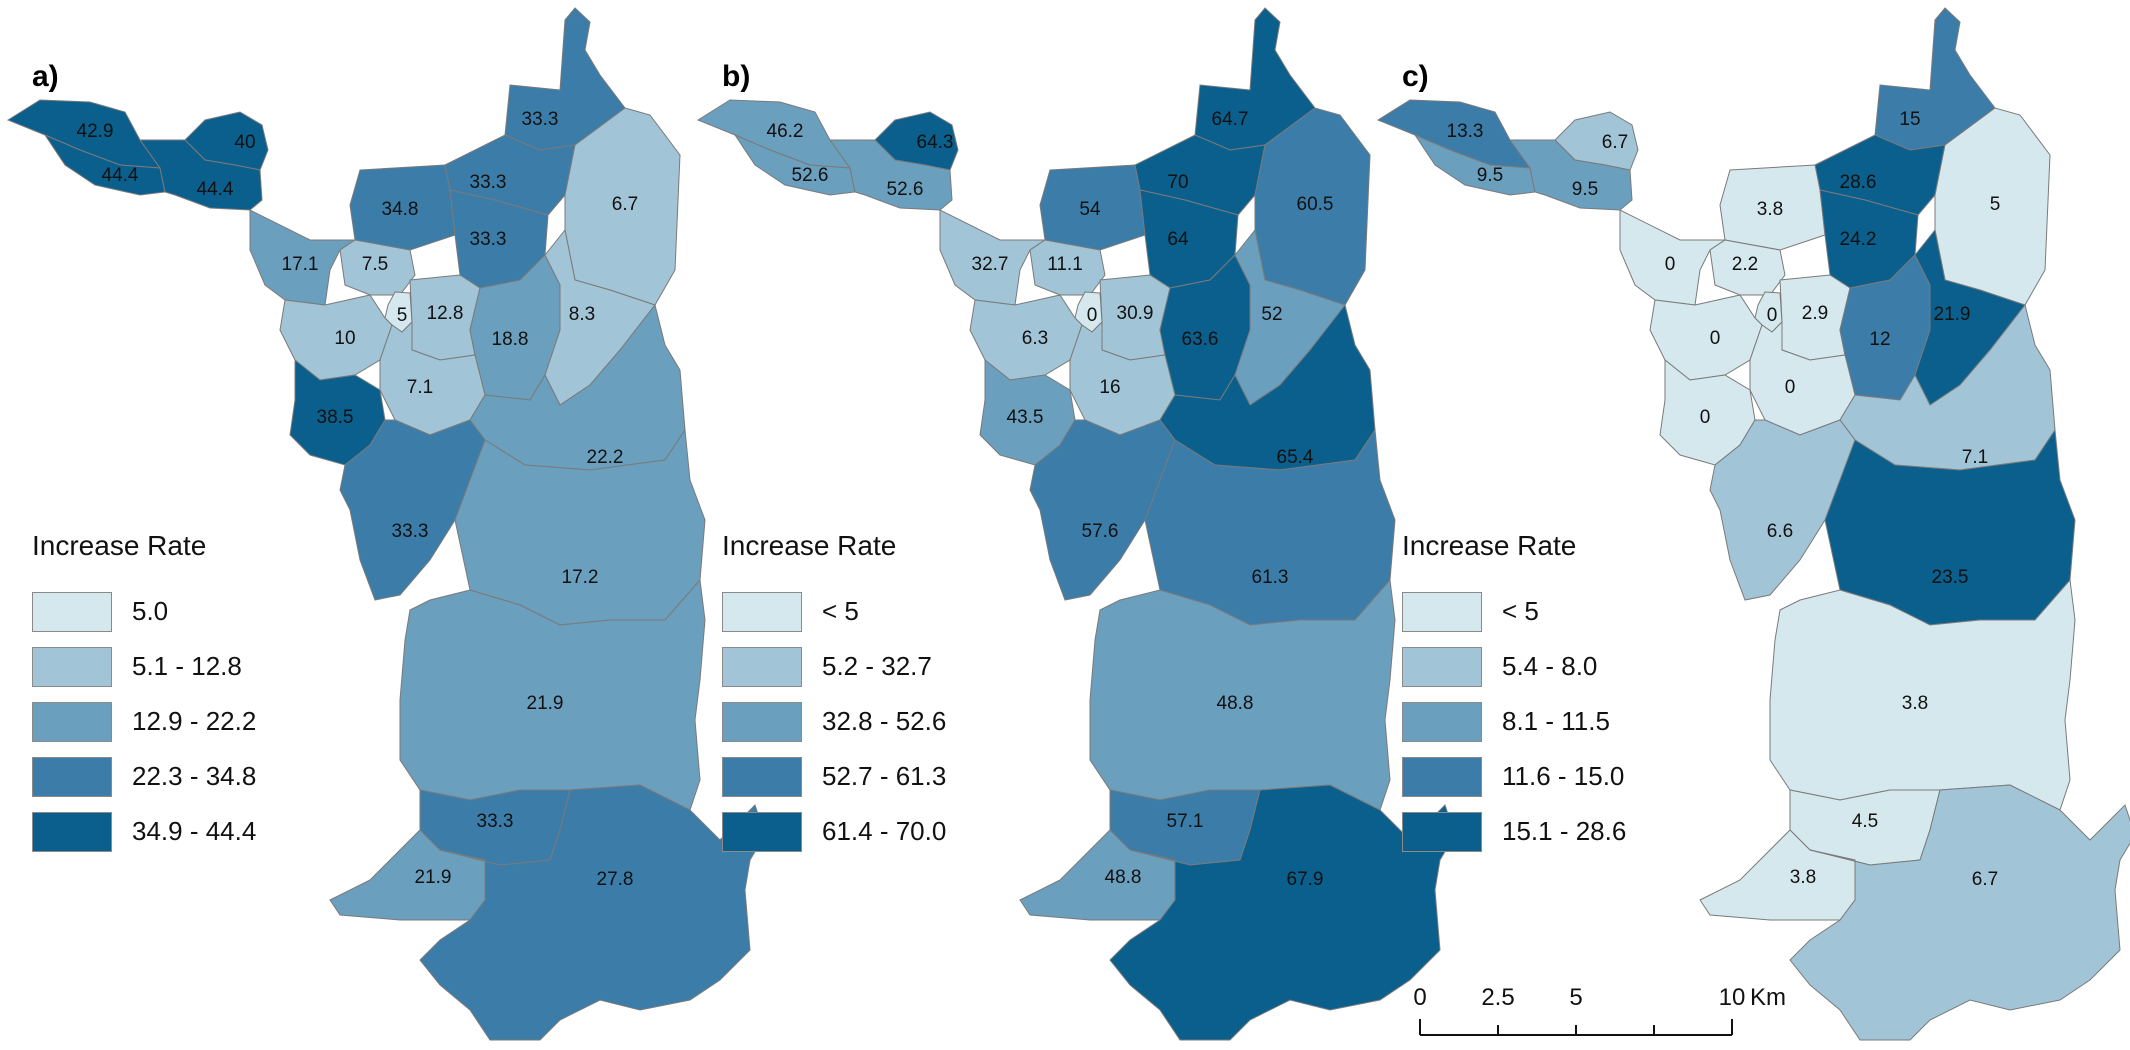 The image size is (2130, 1050). What do you see at coordinates (1571, 175) in the screenshot?
I see `region-nw-mid` at bounding box center [1571, 175].